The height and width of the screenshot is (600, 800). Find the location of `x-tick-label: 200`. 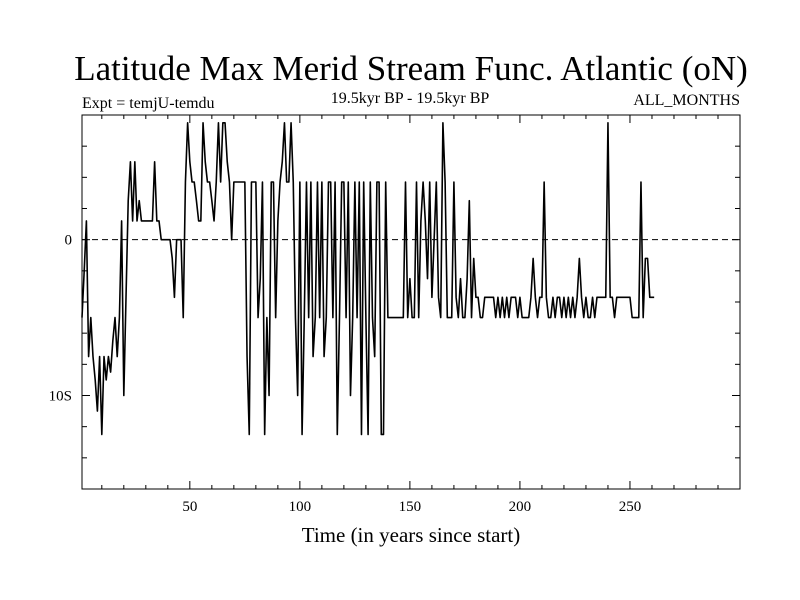

x-tick-label: 200 is located at coordinates (520, 507).